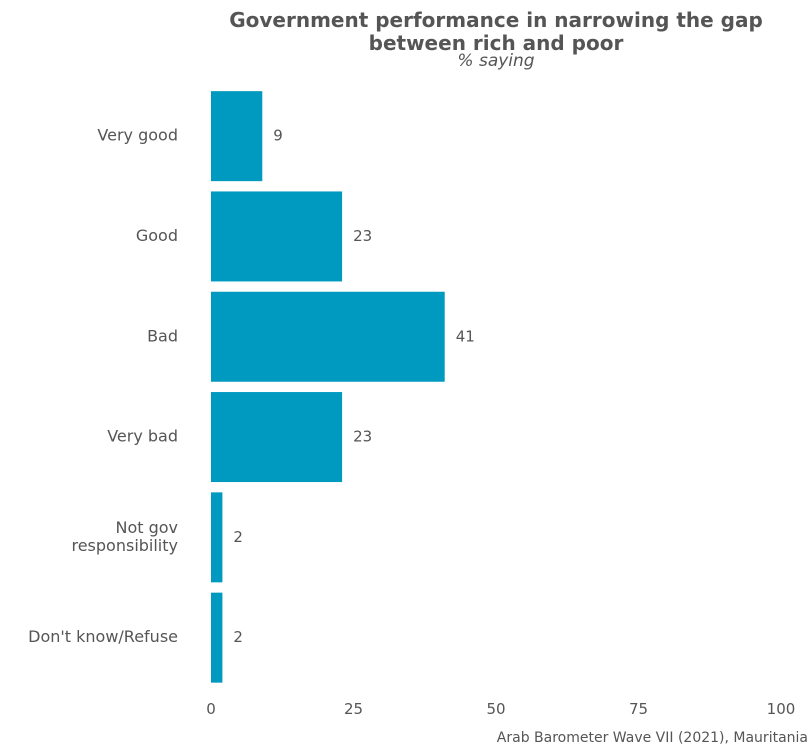 This screenshot has height=748, width=812. Describe the element at coordinates (162, 335) in the screenshot. I see `category-label-2: Bad` at that location.